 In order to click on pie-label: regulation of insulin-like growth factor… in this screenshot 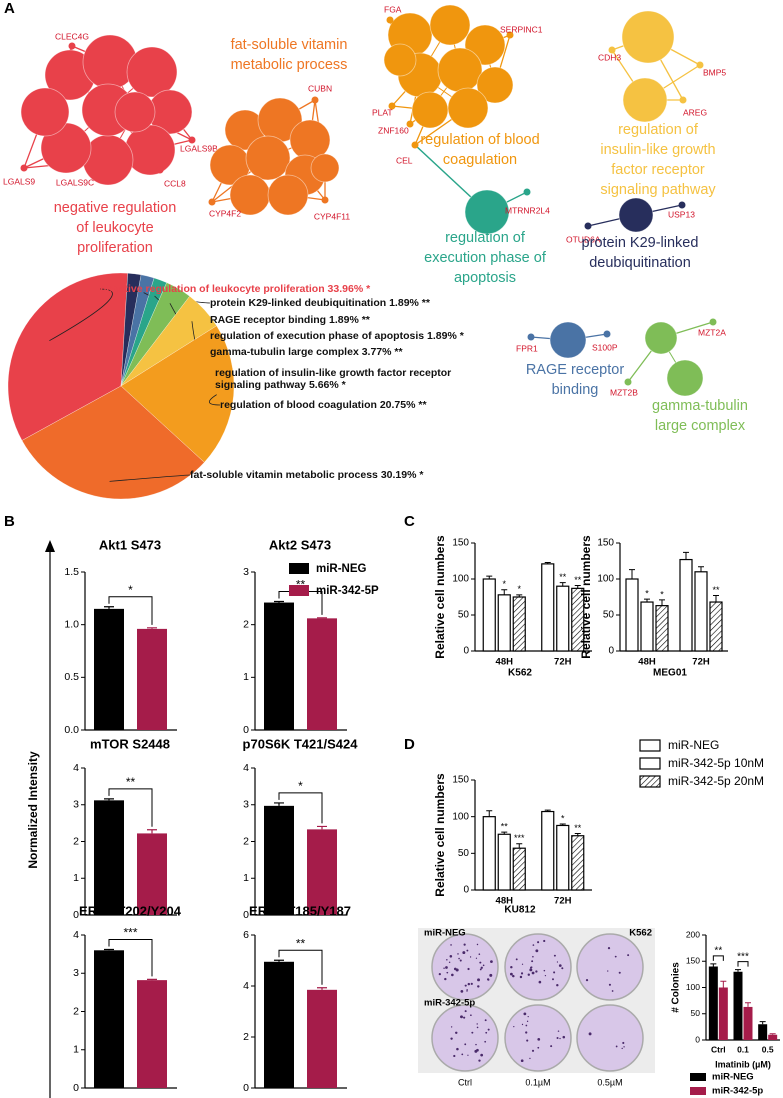, I will do `click(355, 379)`.